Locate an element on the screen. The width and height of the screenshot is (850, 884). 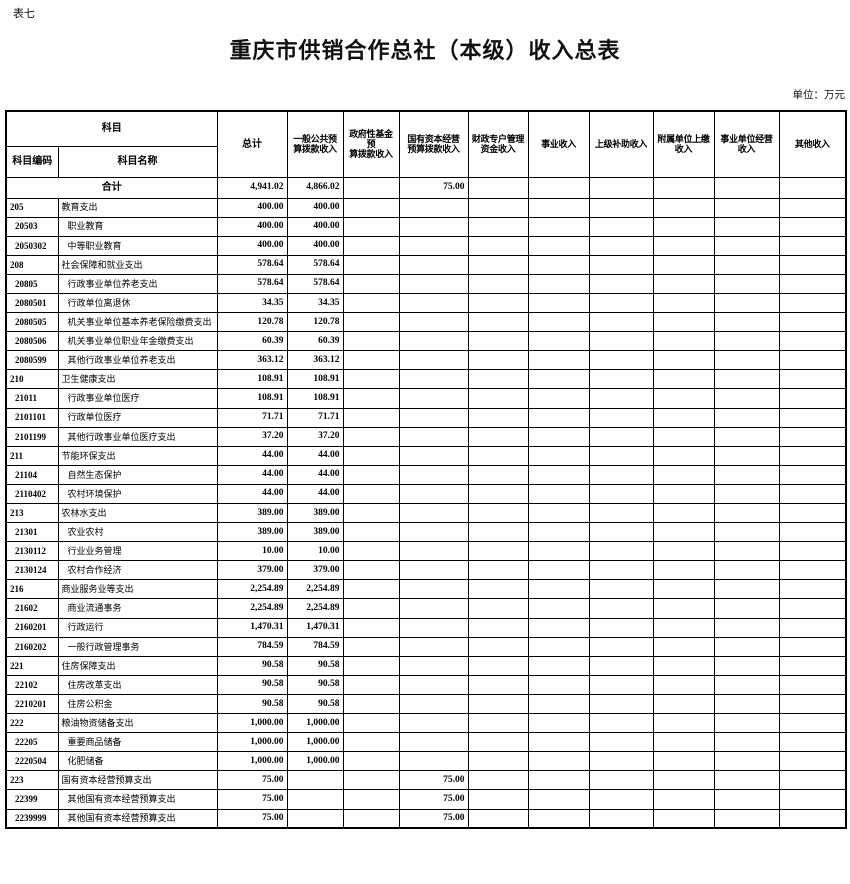
subject-name-cell: 农林水支出 is located at coordinates (137, 513).